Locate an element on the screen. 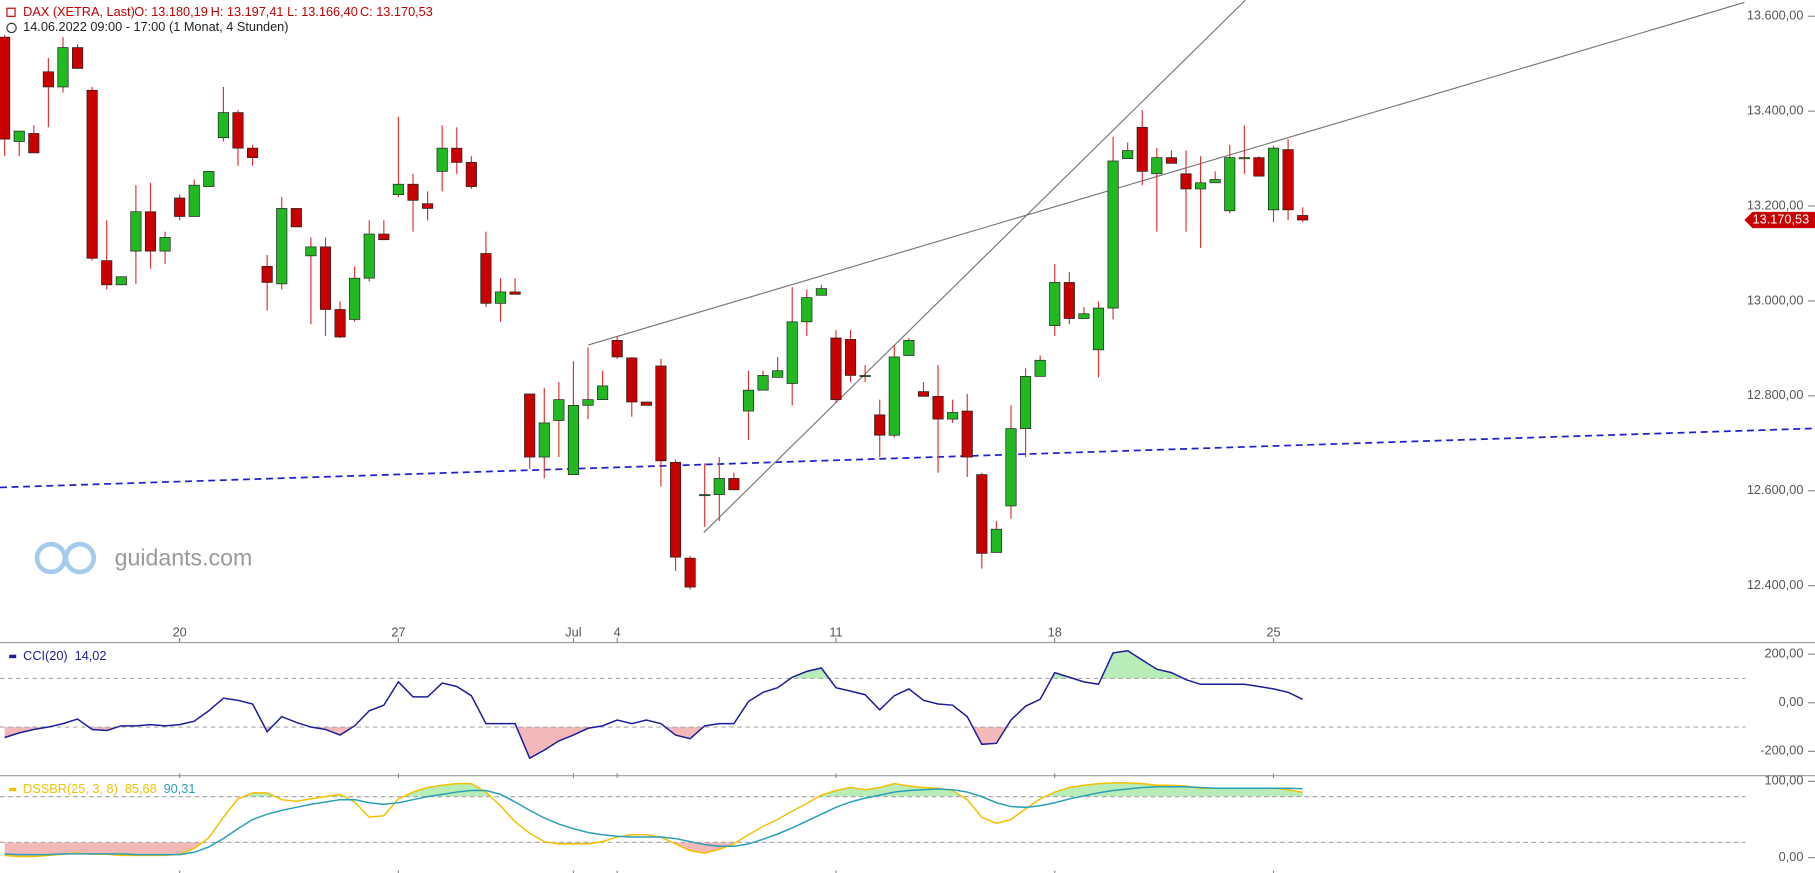 This screenshot has height=873, width=1815. x-tick-label: 27 is located at coordinates (398, 632).